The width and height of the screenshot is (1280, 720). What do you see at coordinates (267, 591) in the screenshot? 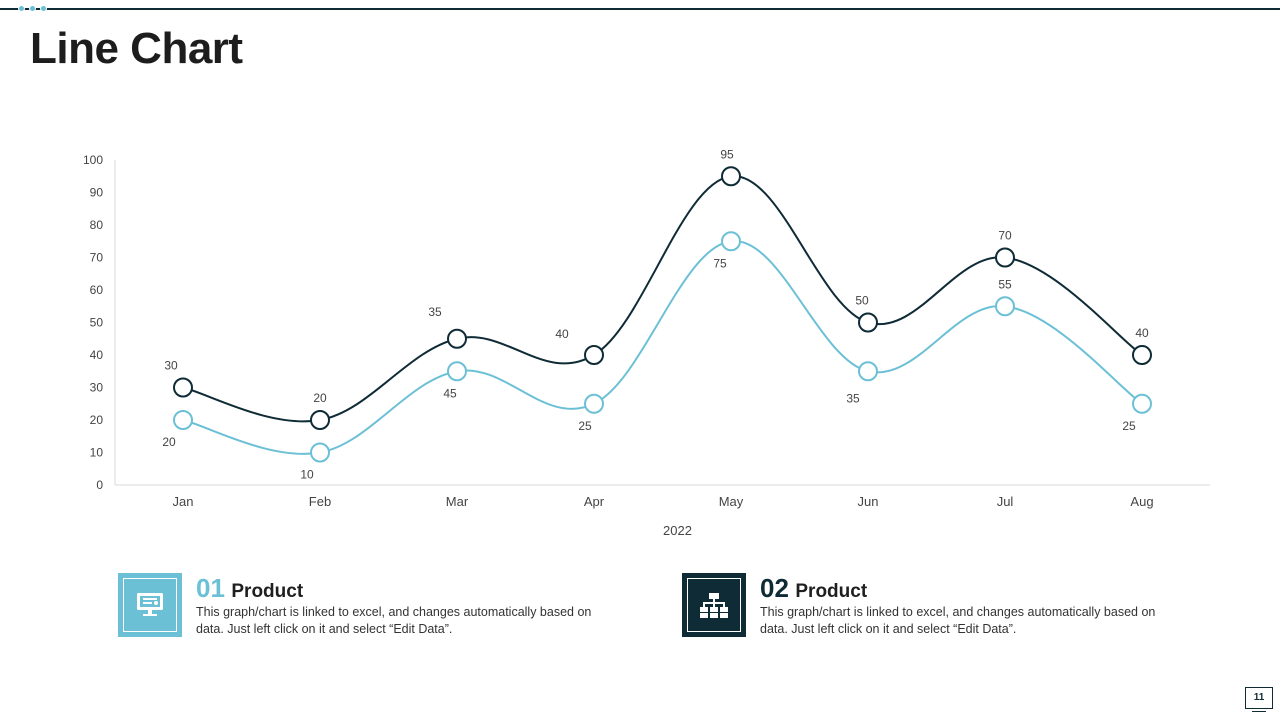
I see `card-label-1: Product` at bounding box center [267, 591].